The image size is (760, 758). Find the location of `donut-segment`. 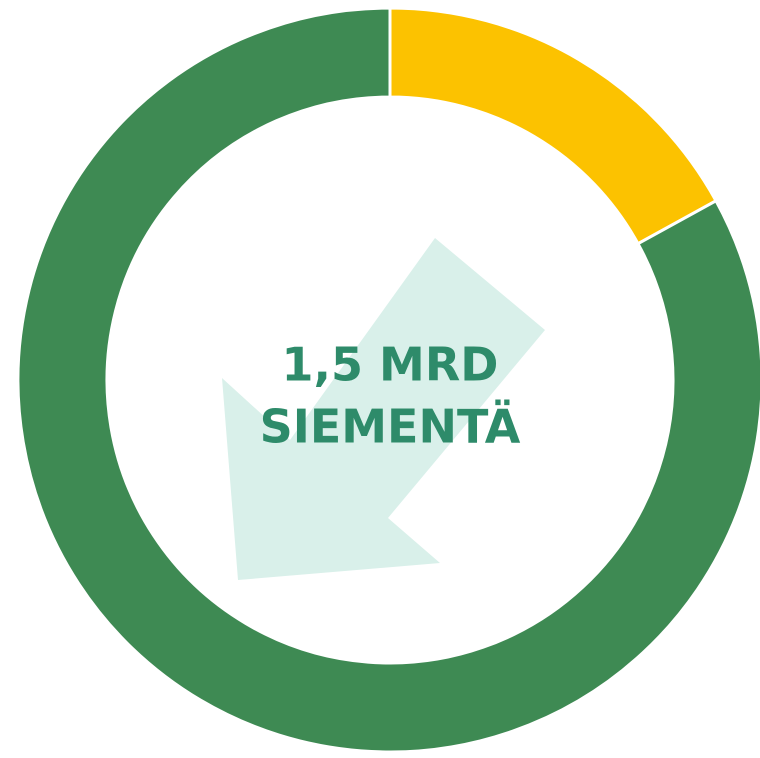

donut-segment is located at coordinates (553, 126).